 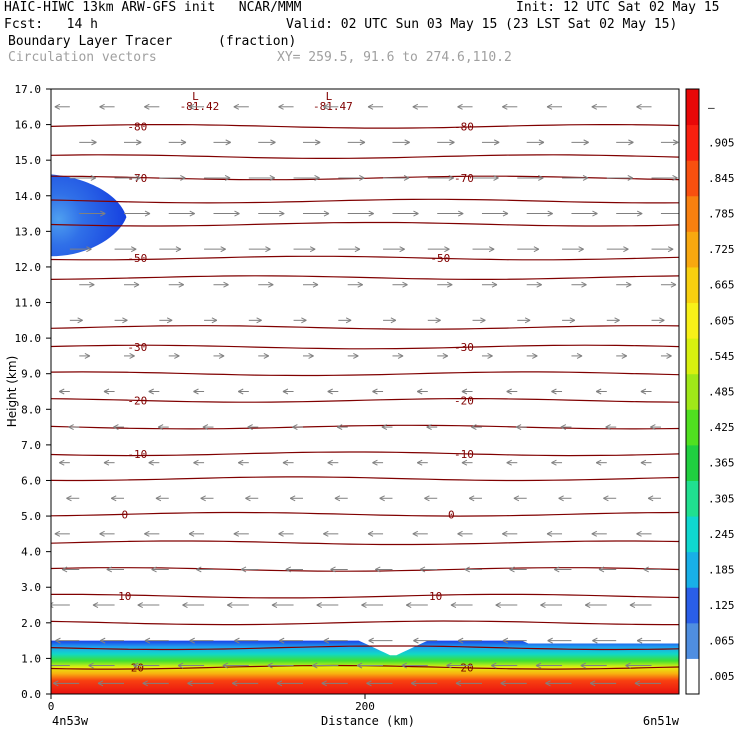 I want to click on y-tick-label: 4.0, so click(x=31, y=552).